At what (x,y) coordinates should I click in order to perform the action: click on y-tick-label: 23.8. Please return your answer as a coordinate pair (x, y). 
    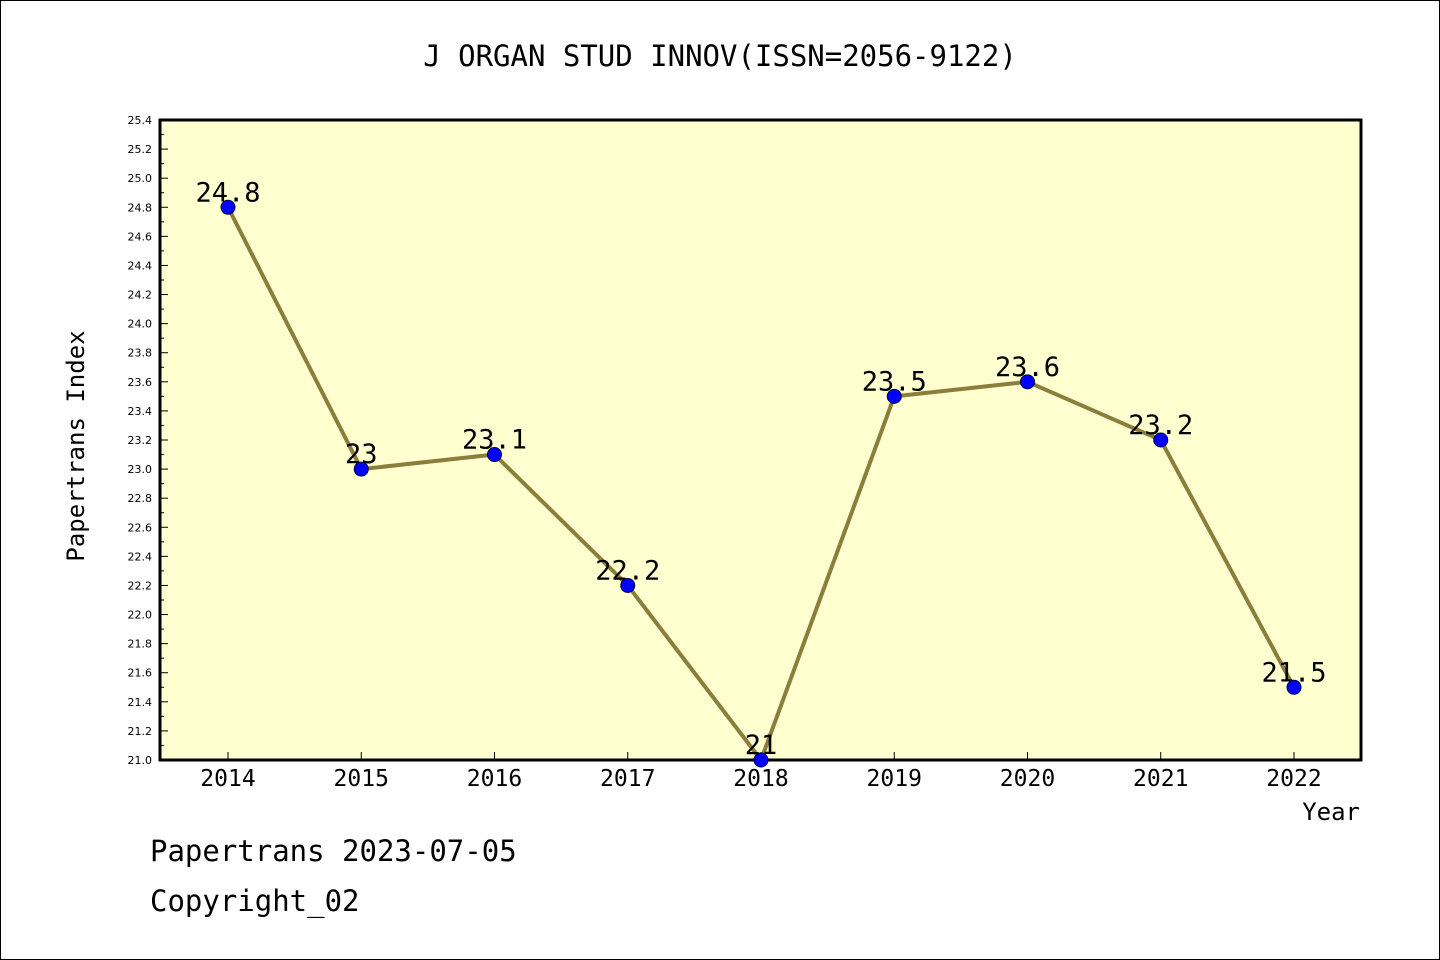
    Looking at the image, I should click on (140, 353).